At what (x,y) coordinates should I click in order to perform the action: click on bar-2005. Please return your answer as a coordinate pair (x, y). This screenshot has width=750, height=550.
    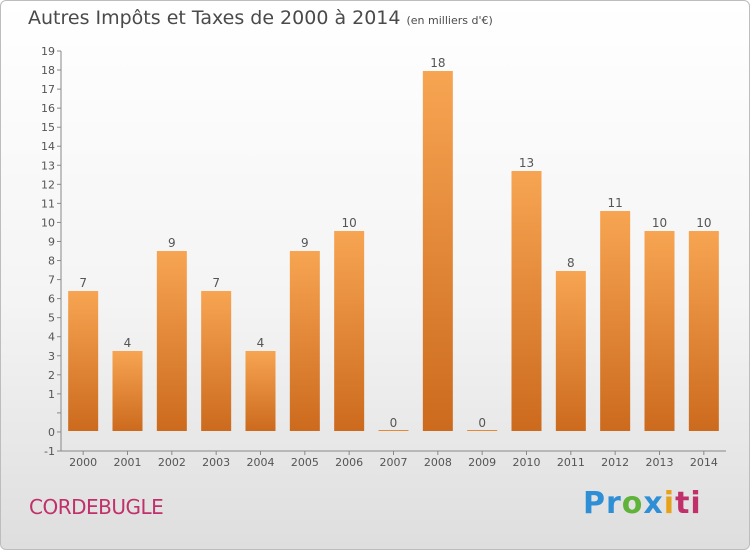
    Looking at the image, I should click on (304, 341).